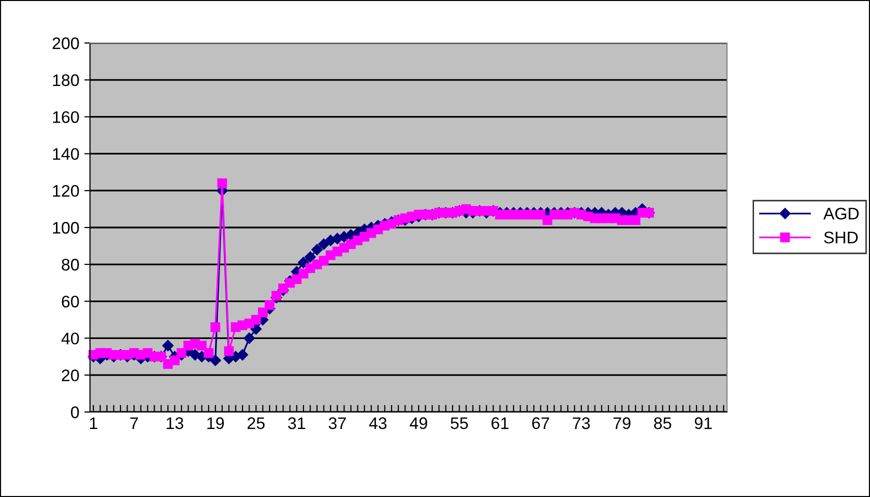 The width and height of the screenshot is (870, 497). What do you see at coordinates (841, 238) in the screenshot?
I see `legend-label: SHD` at bounding box center [841, 238].